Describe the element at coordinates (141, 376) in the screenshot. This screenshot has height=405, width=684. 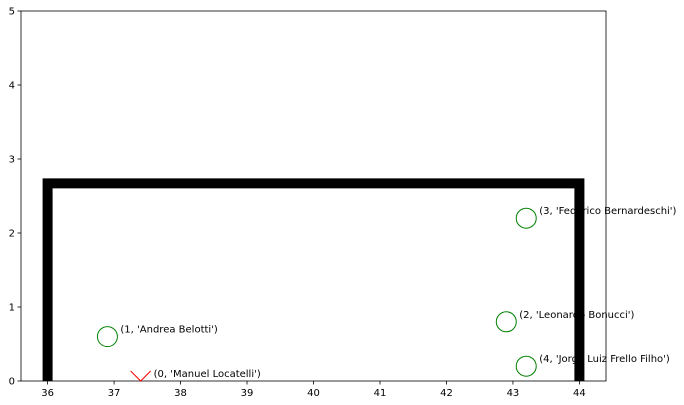
I see `shot-marker-triangle` at that location.